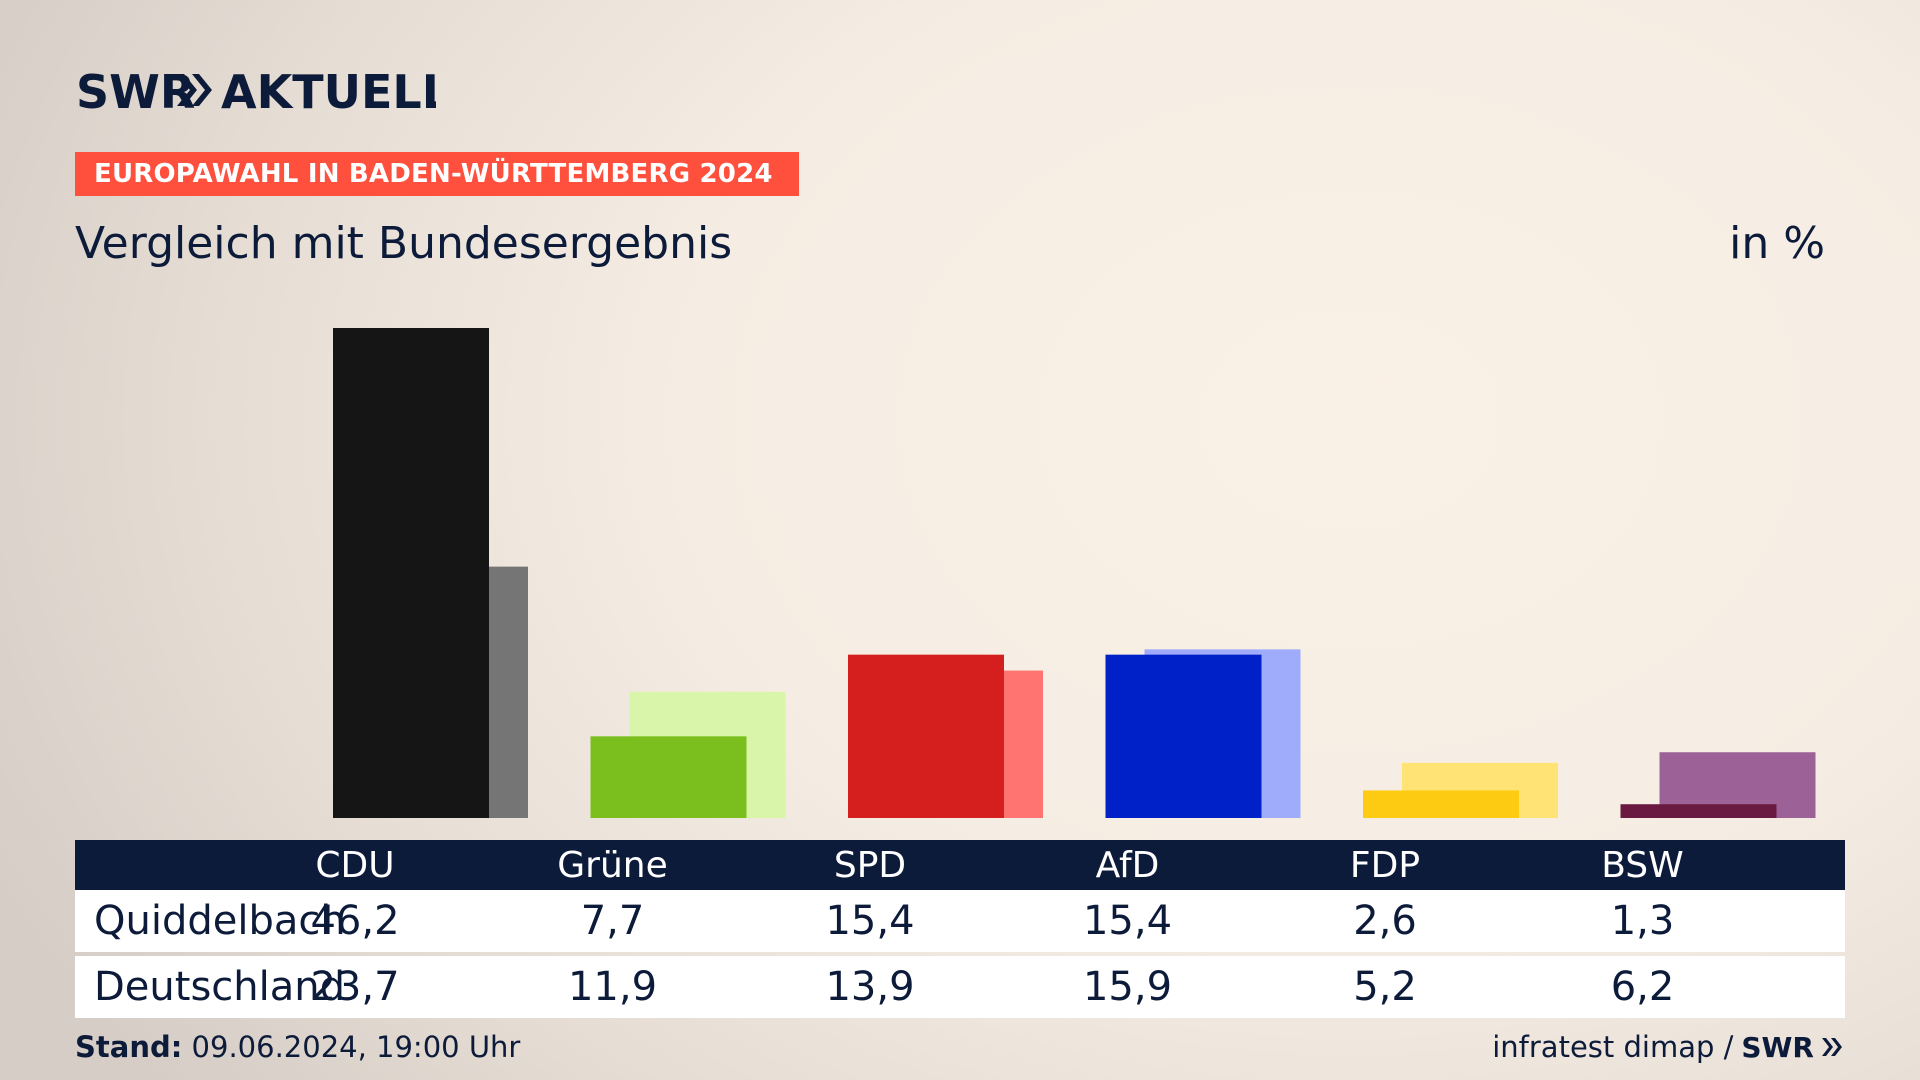  I want to click on stand-label: Stand:, so click(129, 1047).